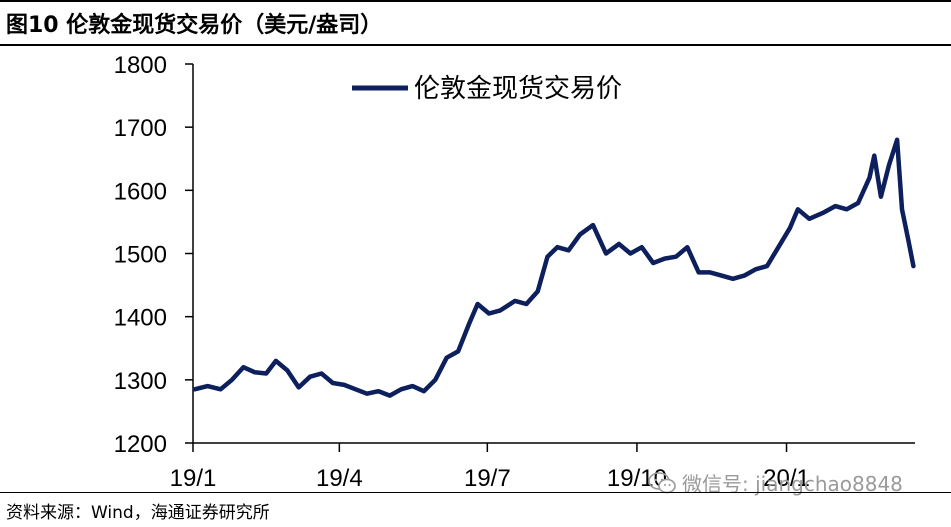 Image resolution: width=951 pixels, height=527 pixels. What do you see at coordinates (140, 65) in the screenshot?
I see `y-tick-label: 1800` at bounding box center [140, 65].